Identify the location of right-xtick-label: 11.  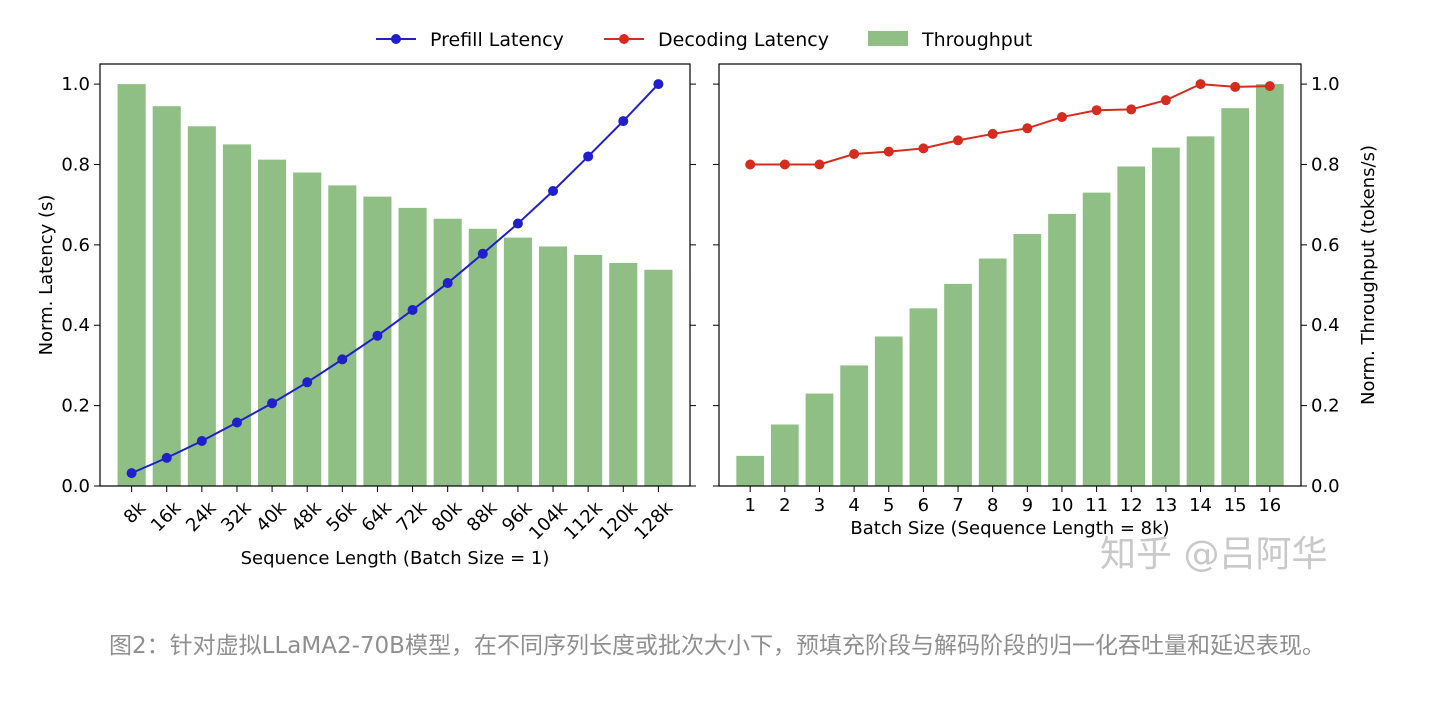
(1096, 505).